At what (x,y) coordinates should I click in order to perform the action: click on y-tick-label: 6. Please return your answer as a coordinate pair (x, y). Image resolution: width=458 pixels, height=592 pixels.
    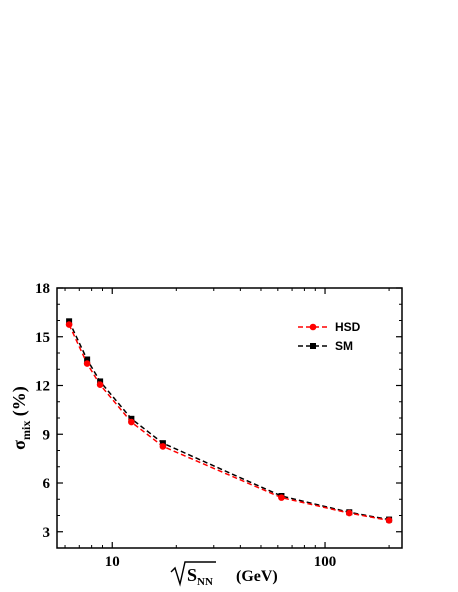
    Looking at the image, I should click on (47, 484).